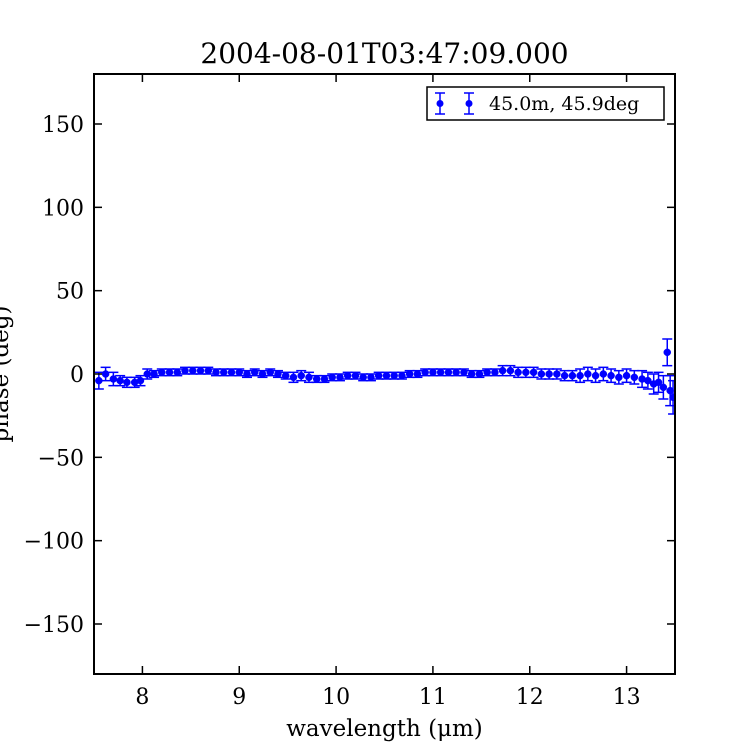 The height and width of the screenshot is (750, 750). What do you see at coordinates (384, 53) in the screenshot?
I see `chart-title: 2004-08-01T03:47:09.000` at bounding box center [384, 53].